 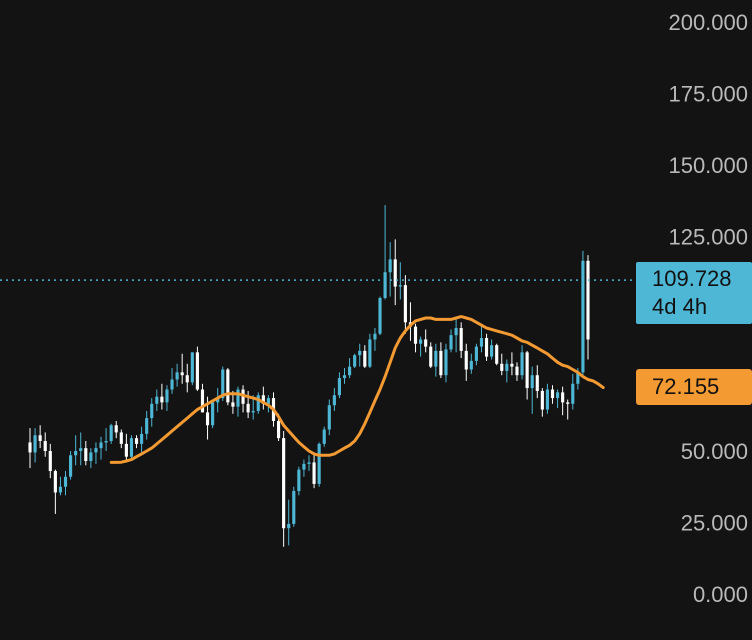 What do you see at coordinates (720, 594) in the screenshot?
I see `y-tick-label: 0.000` at bounding box center [720, 594].